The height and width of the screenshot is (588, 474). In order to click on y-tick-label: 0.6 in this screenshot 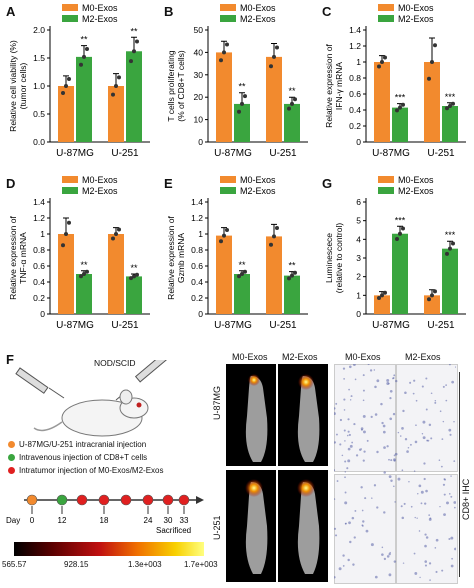, I will do `click(197, 266)`.